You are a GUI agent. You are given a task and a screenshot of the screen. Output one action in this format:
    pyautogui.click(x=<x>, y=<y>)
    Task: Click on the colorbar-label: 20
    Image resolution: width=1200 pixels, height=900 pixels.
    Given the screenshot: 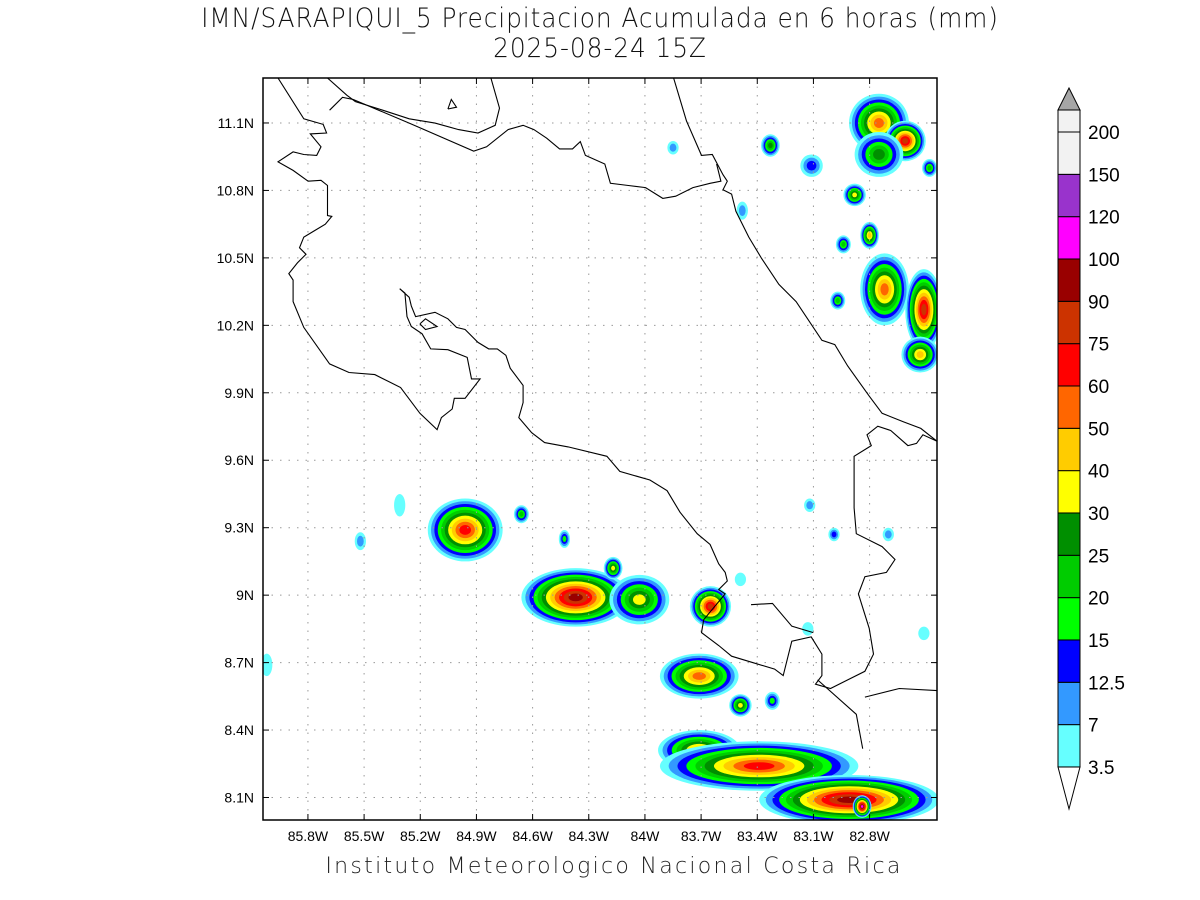 What is the action you would take?
    pyautogui.click(x=1098, y=599)
    